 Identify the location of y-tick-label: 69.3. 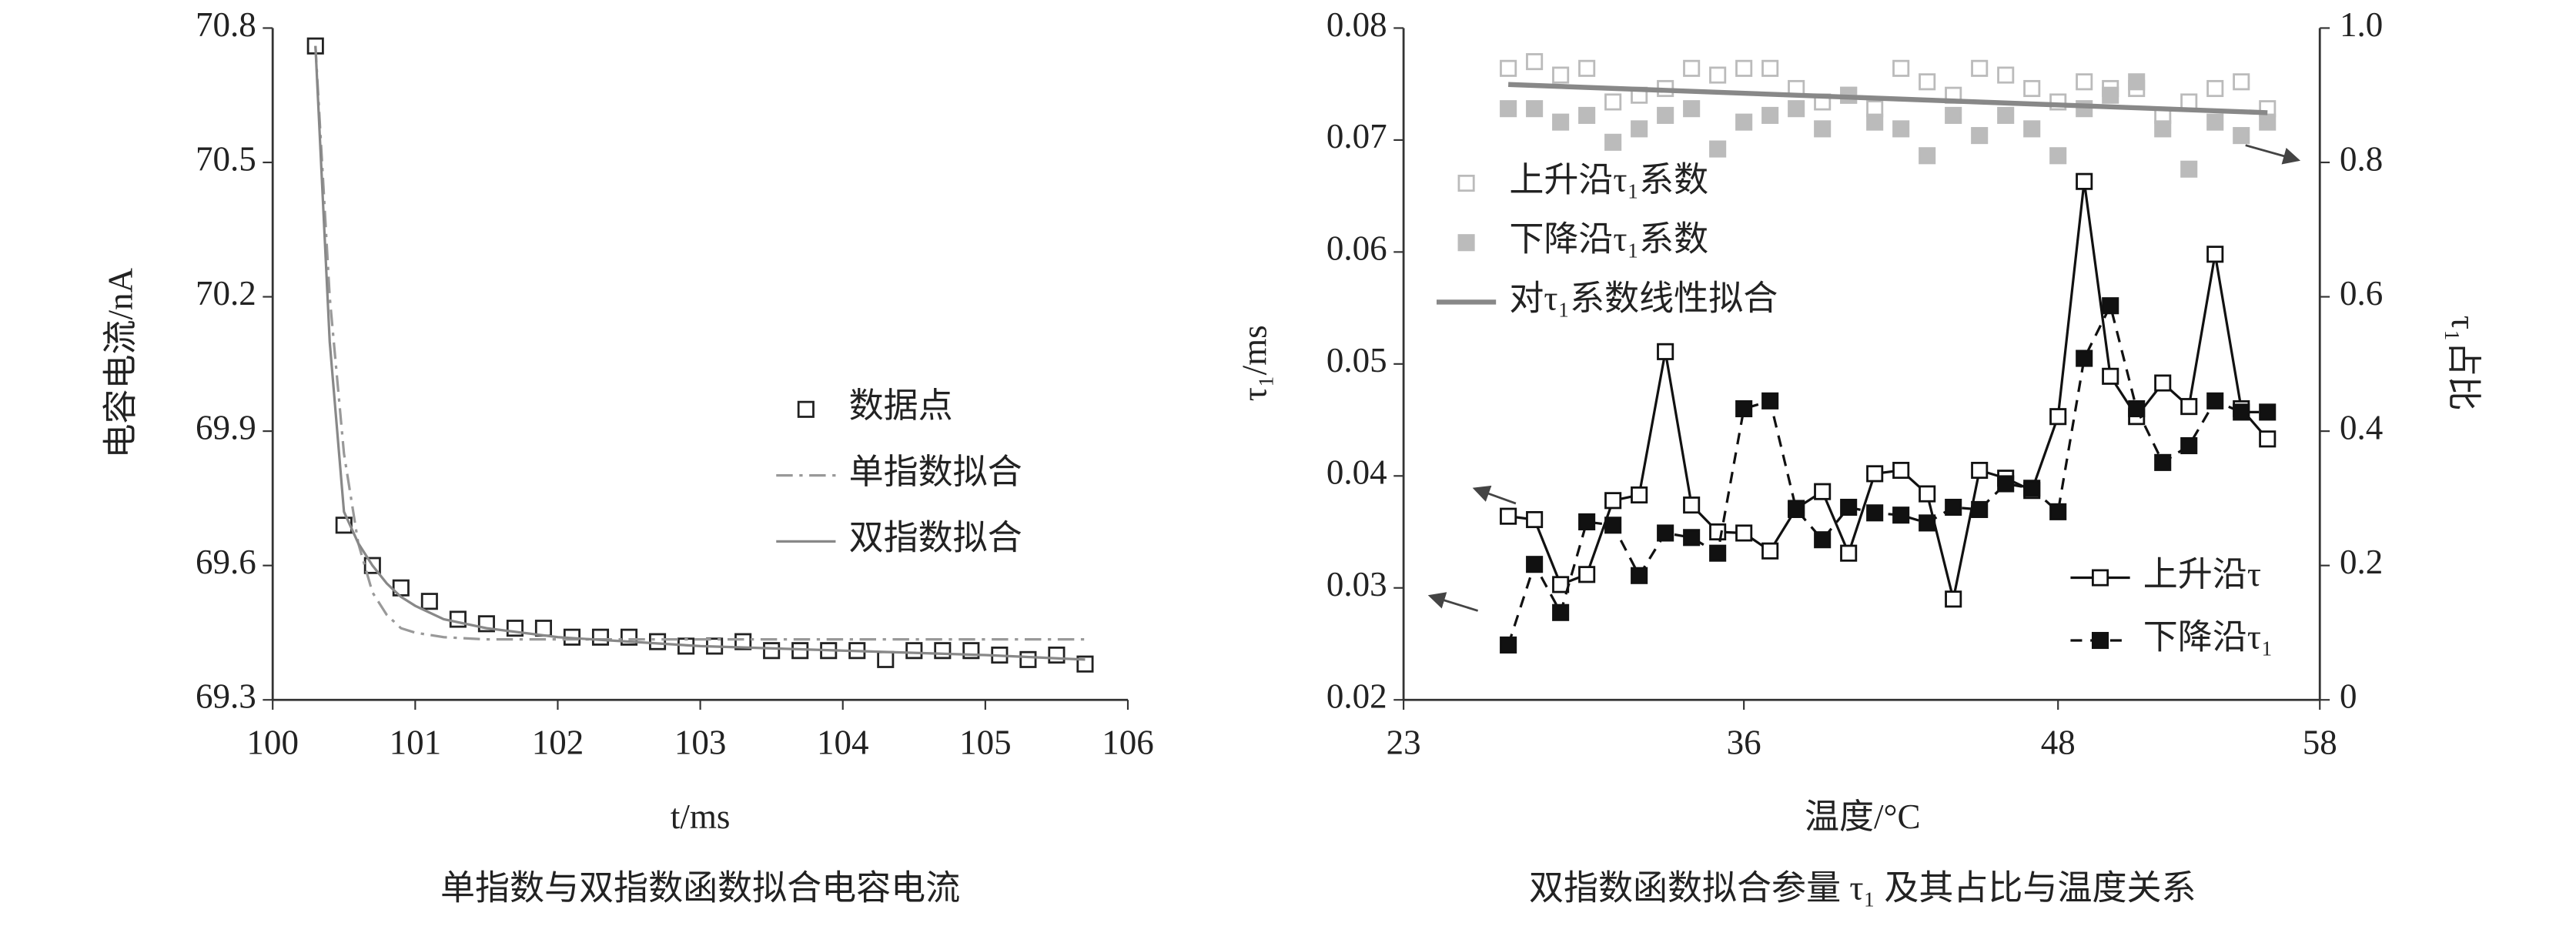
(226, 696).